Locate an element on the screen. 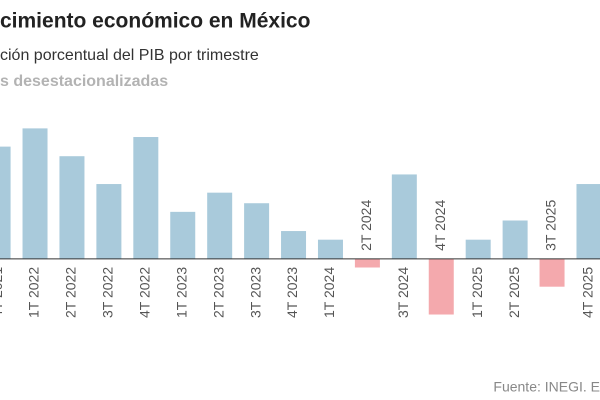 This screenshot has width=600, height=400. x-tick-label: 4T 2023 is located at coordinates (292, 292).